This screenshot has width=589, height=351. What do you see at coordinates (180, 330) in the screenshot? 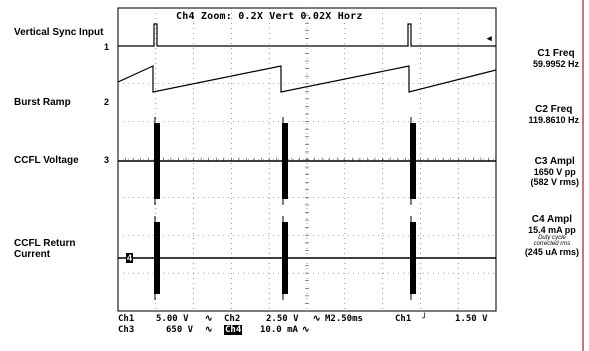
I see `status-ch3-scale: 650 V` at bounding box center [180, 330].